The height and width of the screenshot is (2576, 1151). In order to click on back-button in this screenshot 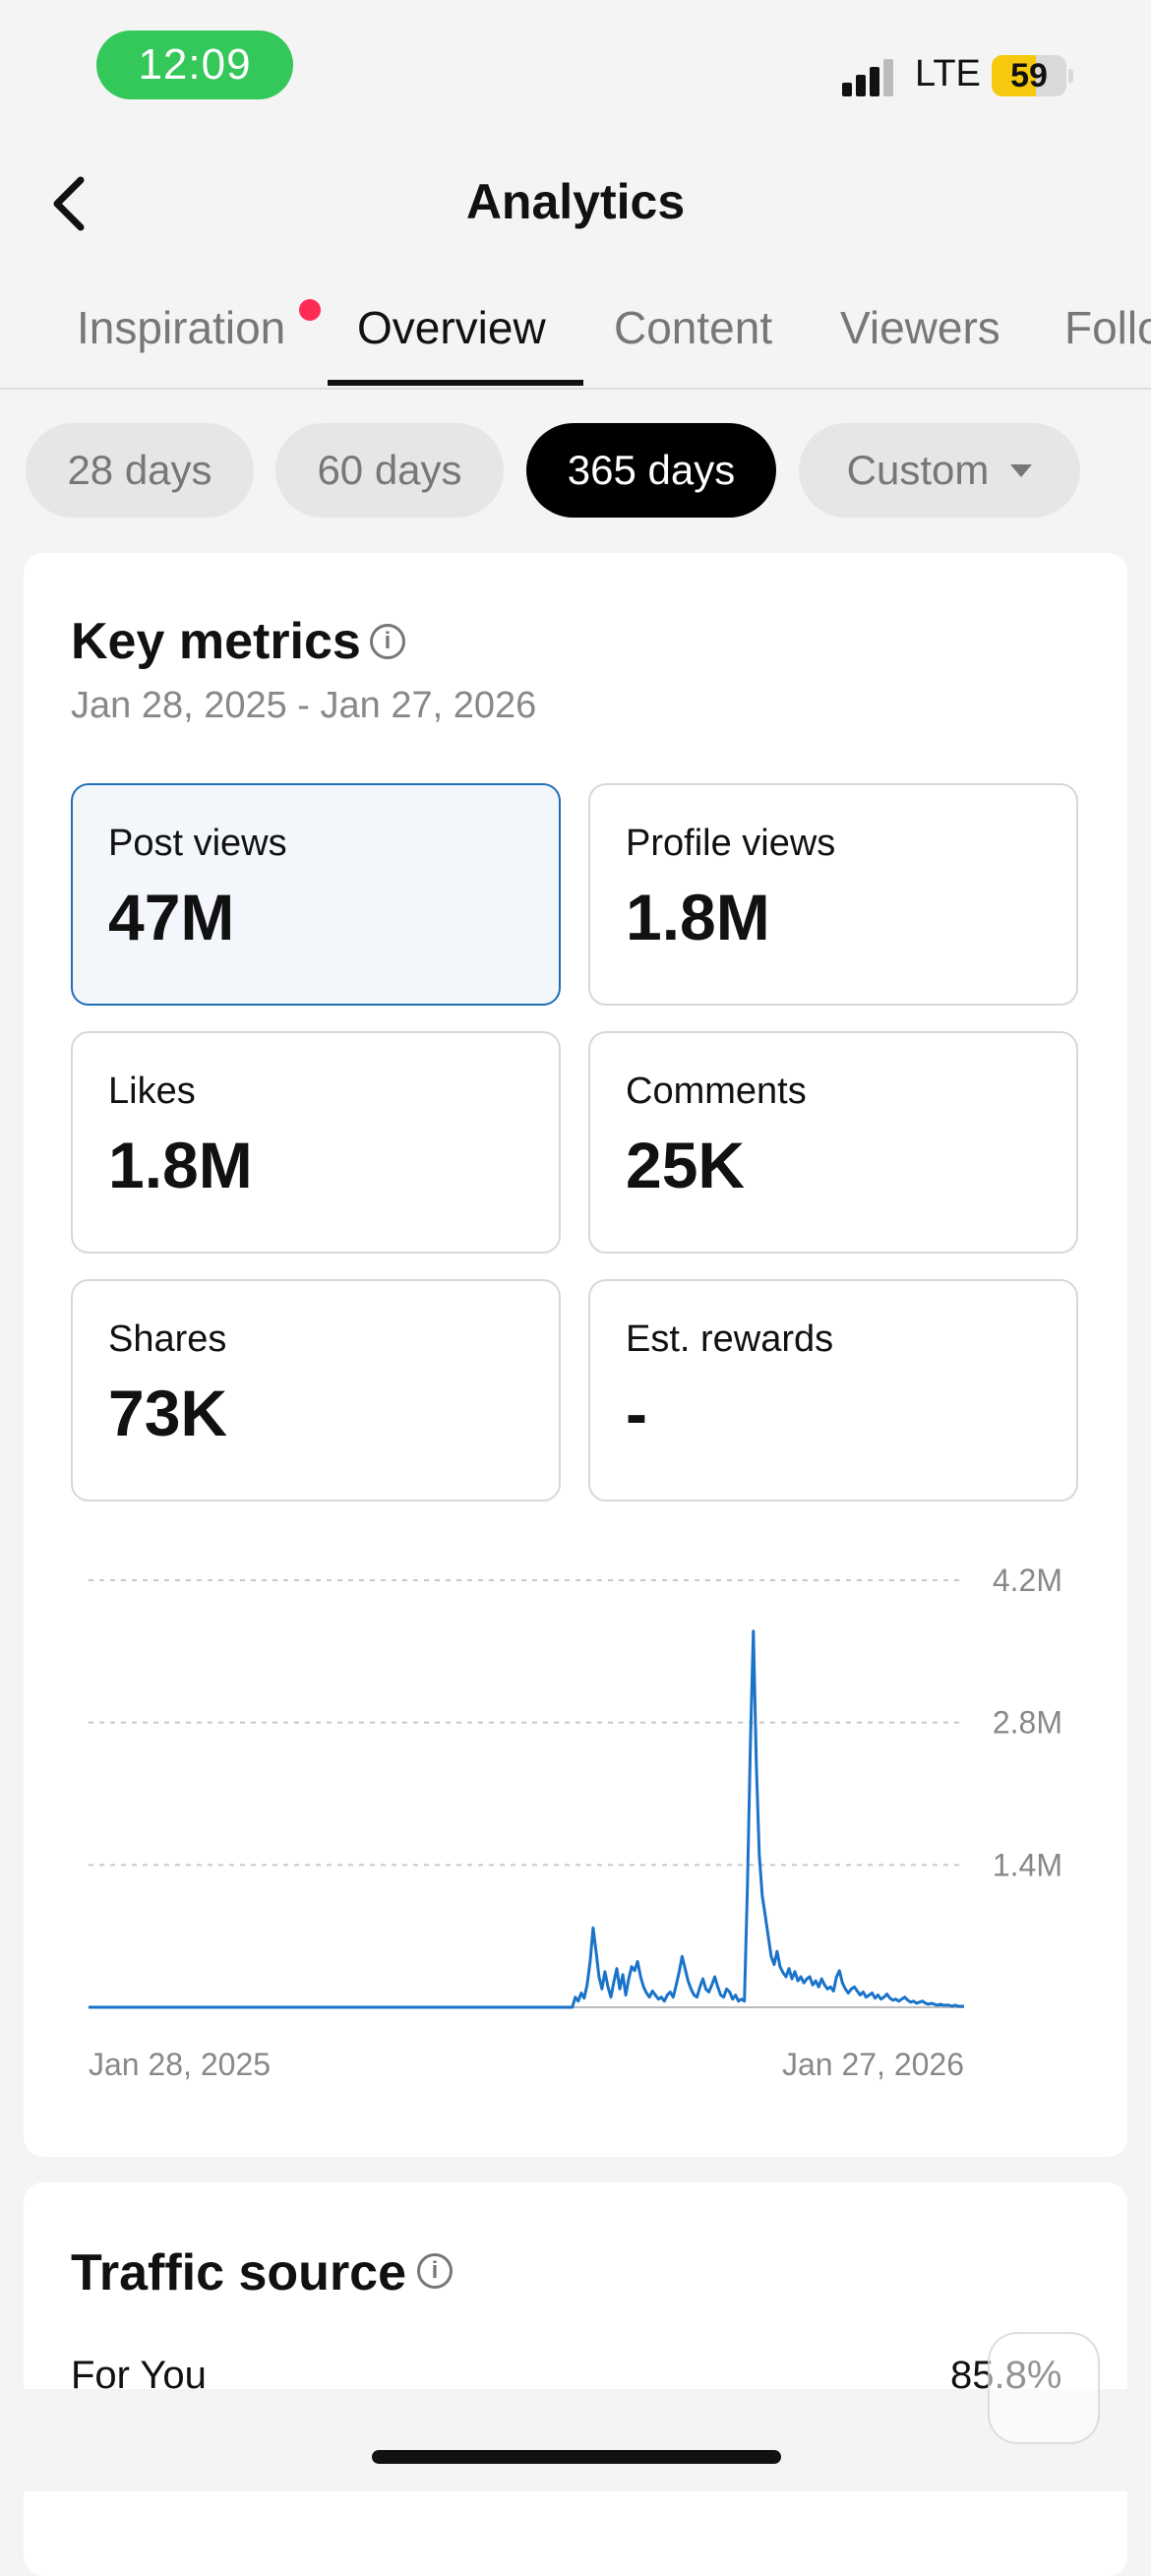, I will do `click(68, 203)`.